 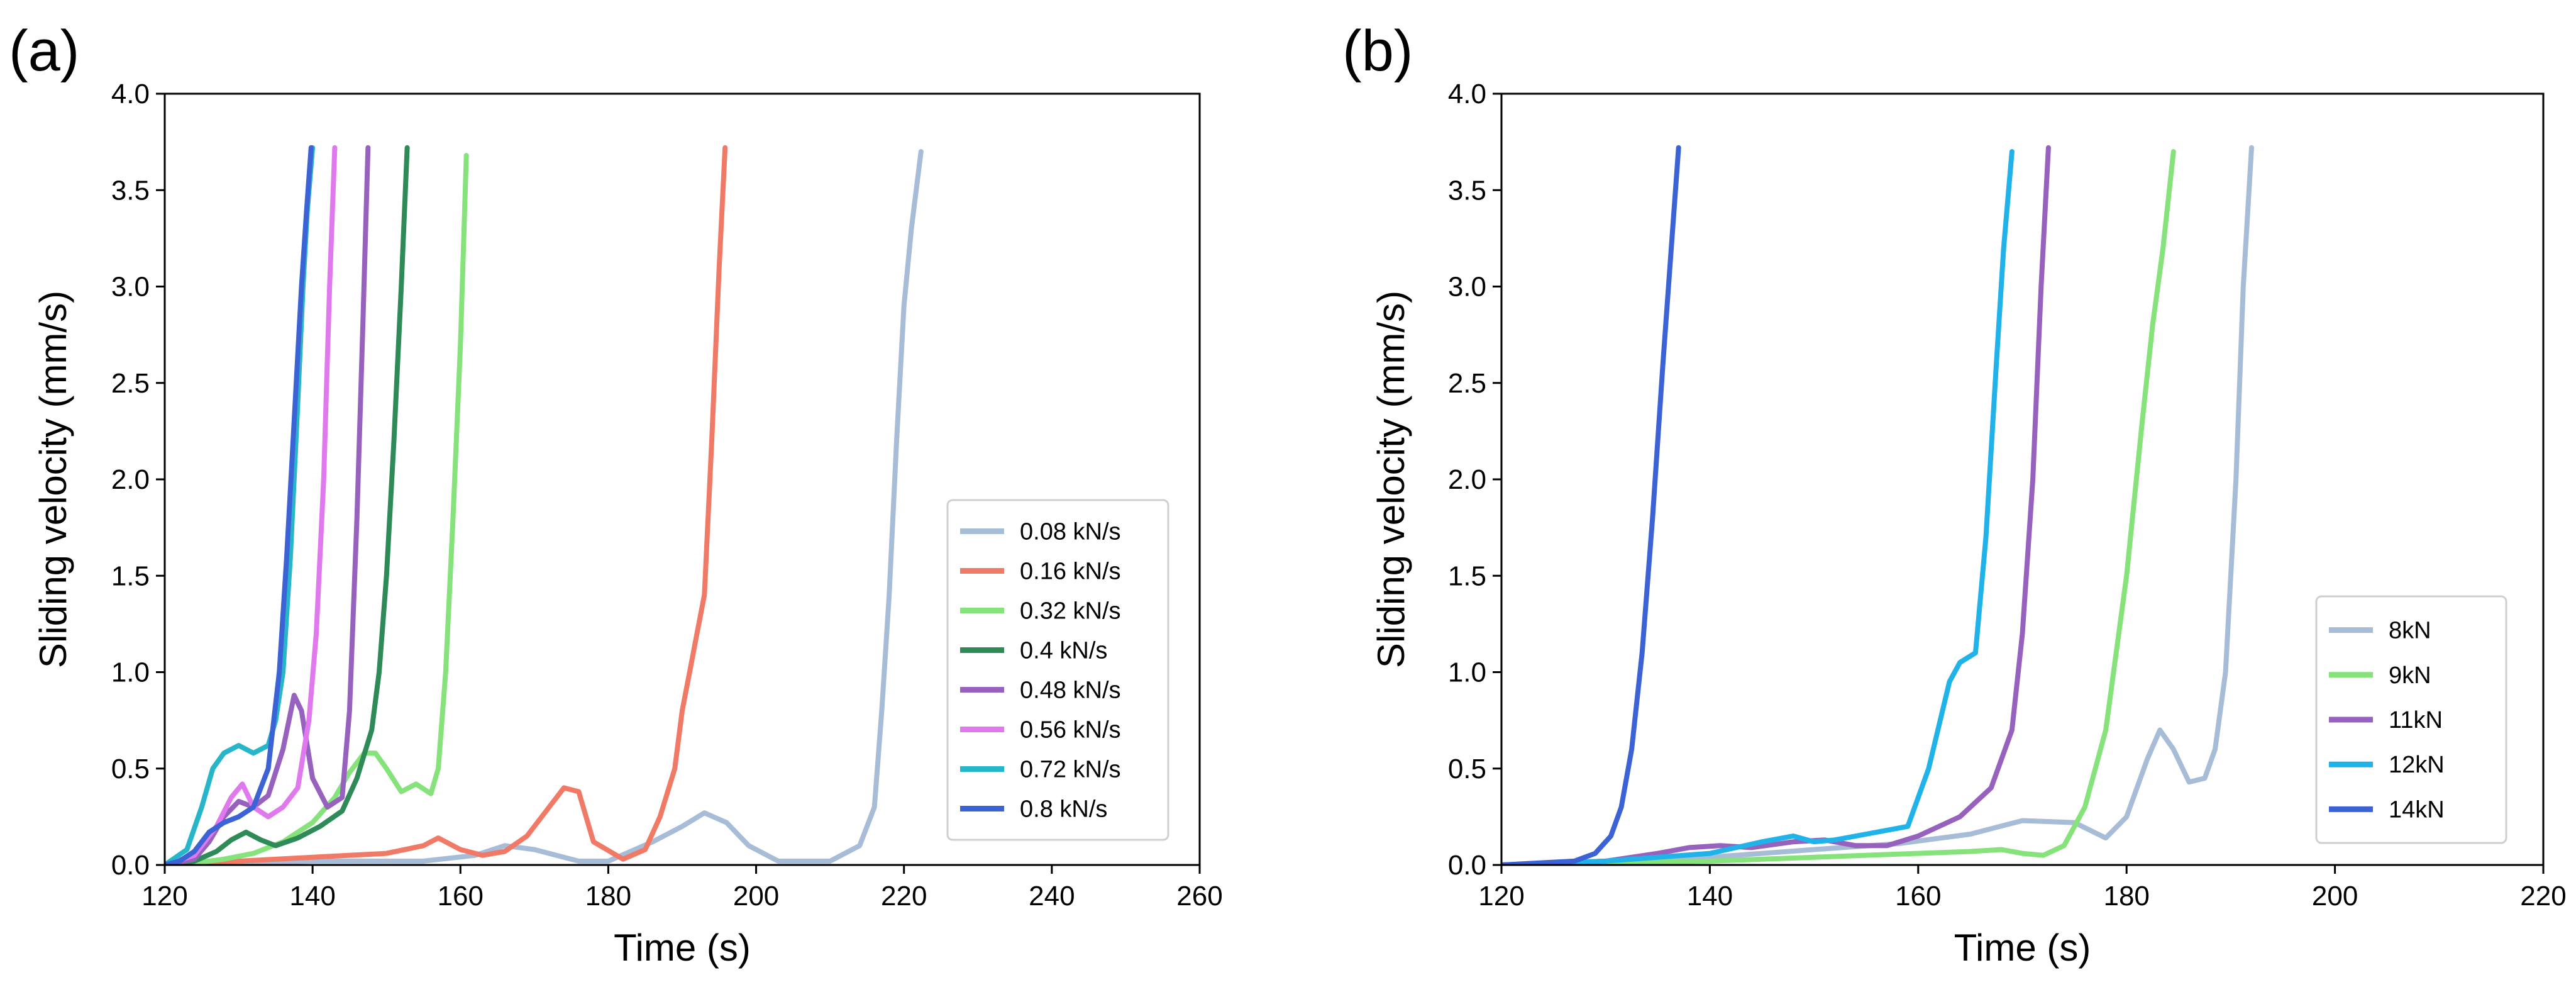 I want to click on x-tick-label-b: 180, so click(x=2126, y=896).